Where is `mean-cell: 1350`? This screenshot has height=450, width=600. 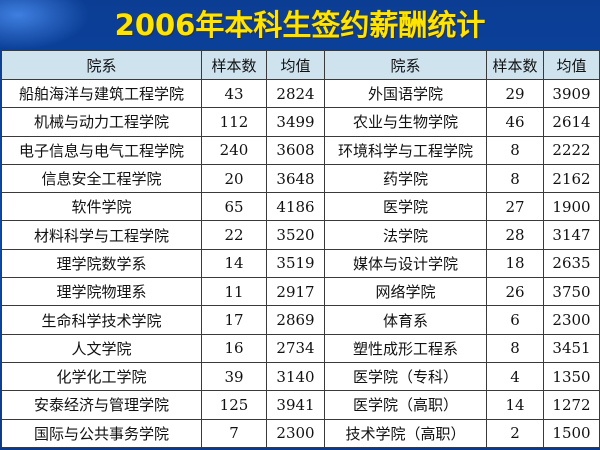
mean-cell: 1350 is located at coordinates (571, 376).